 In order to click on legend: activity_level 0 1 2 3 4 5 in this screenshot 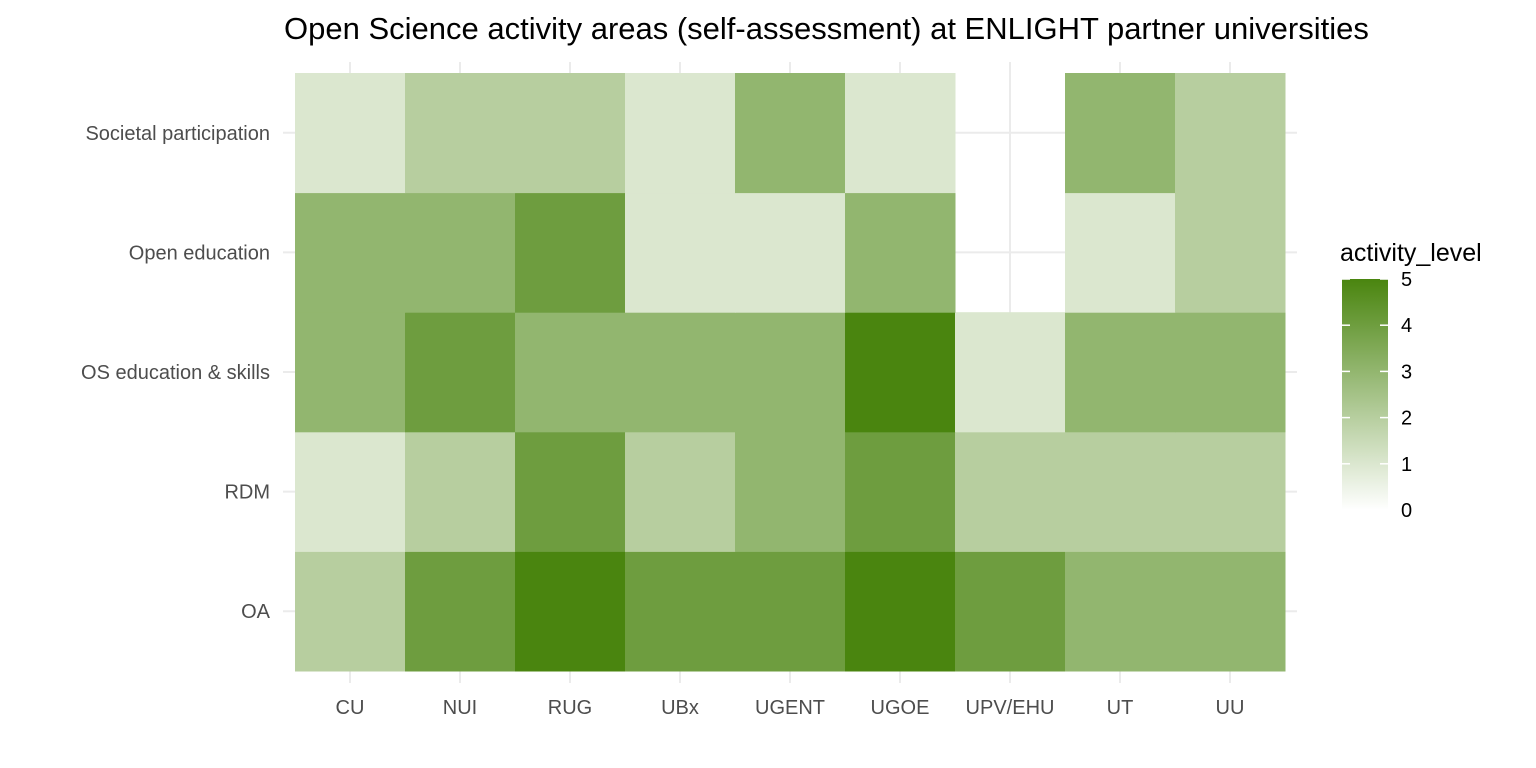, I will do `click(1411, 380)`.